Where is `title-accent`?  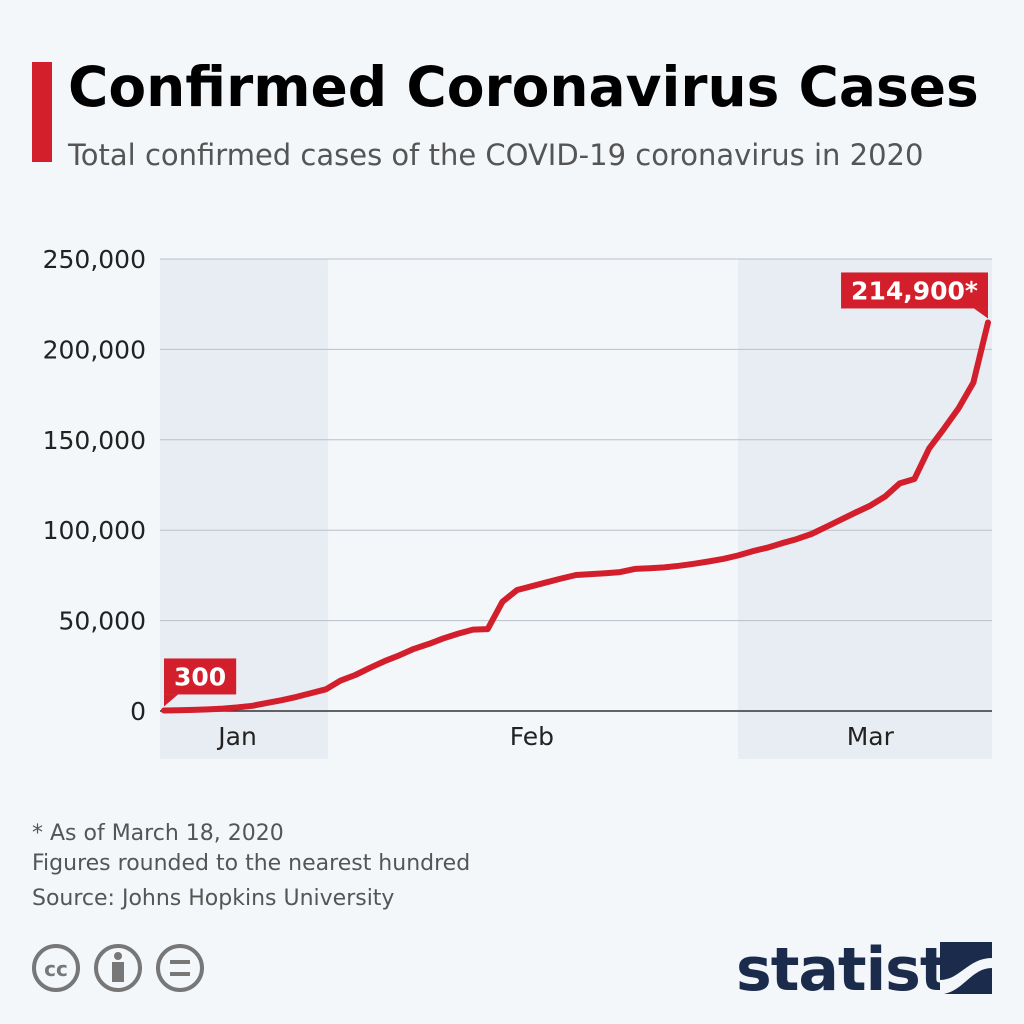
title-accent is located at coordinates (42, 112).